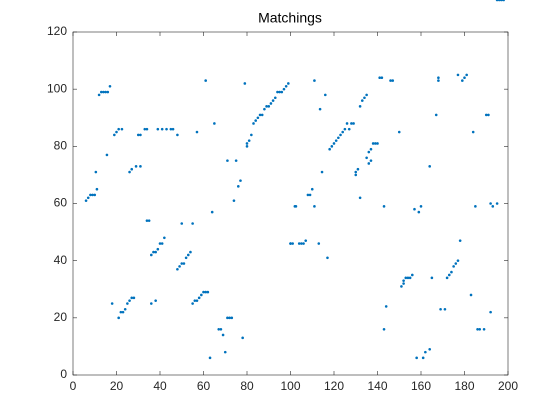 The image size is (560, 420). I want to click on chart-title: Matchings, so click(290, 18).